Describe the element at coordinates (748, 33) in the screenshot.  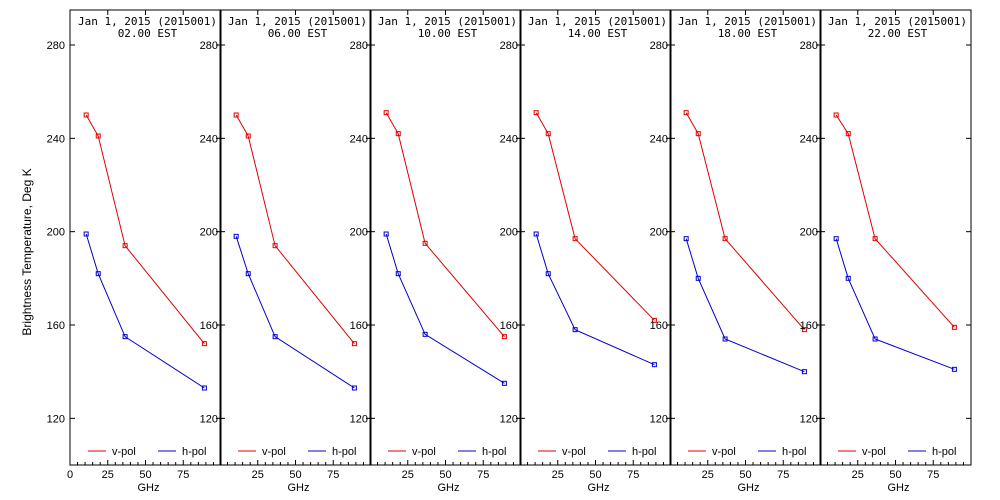
I see `panel-subtitle: 18.00 EST` at that location.